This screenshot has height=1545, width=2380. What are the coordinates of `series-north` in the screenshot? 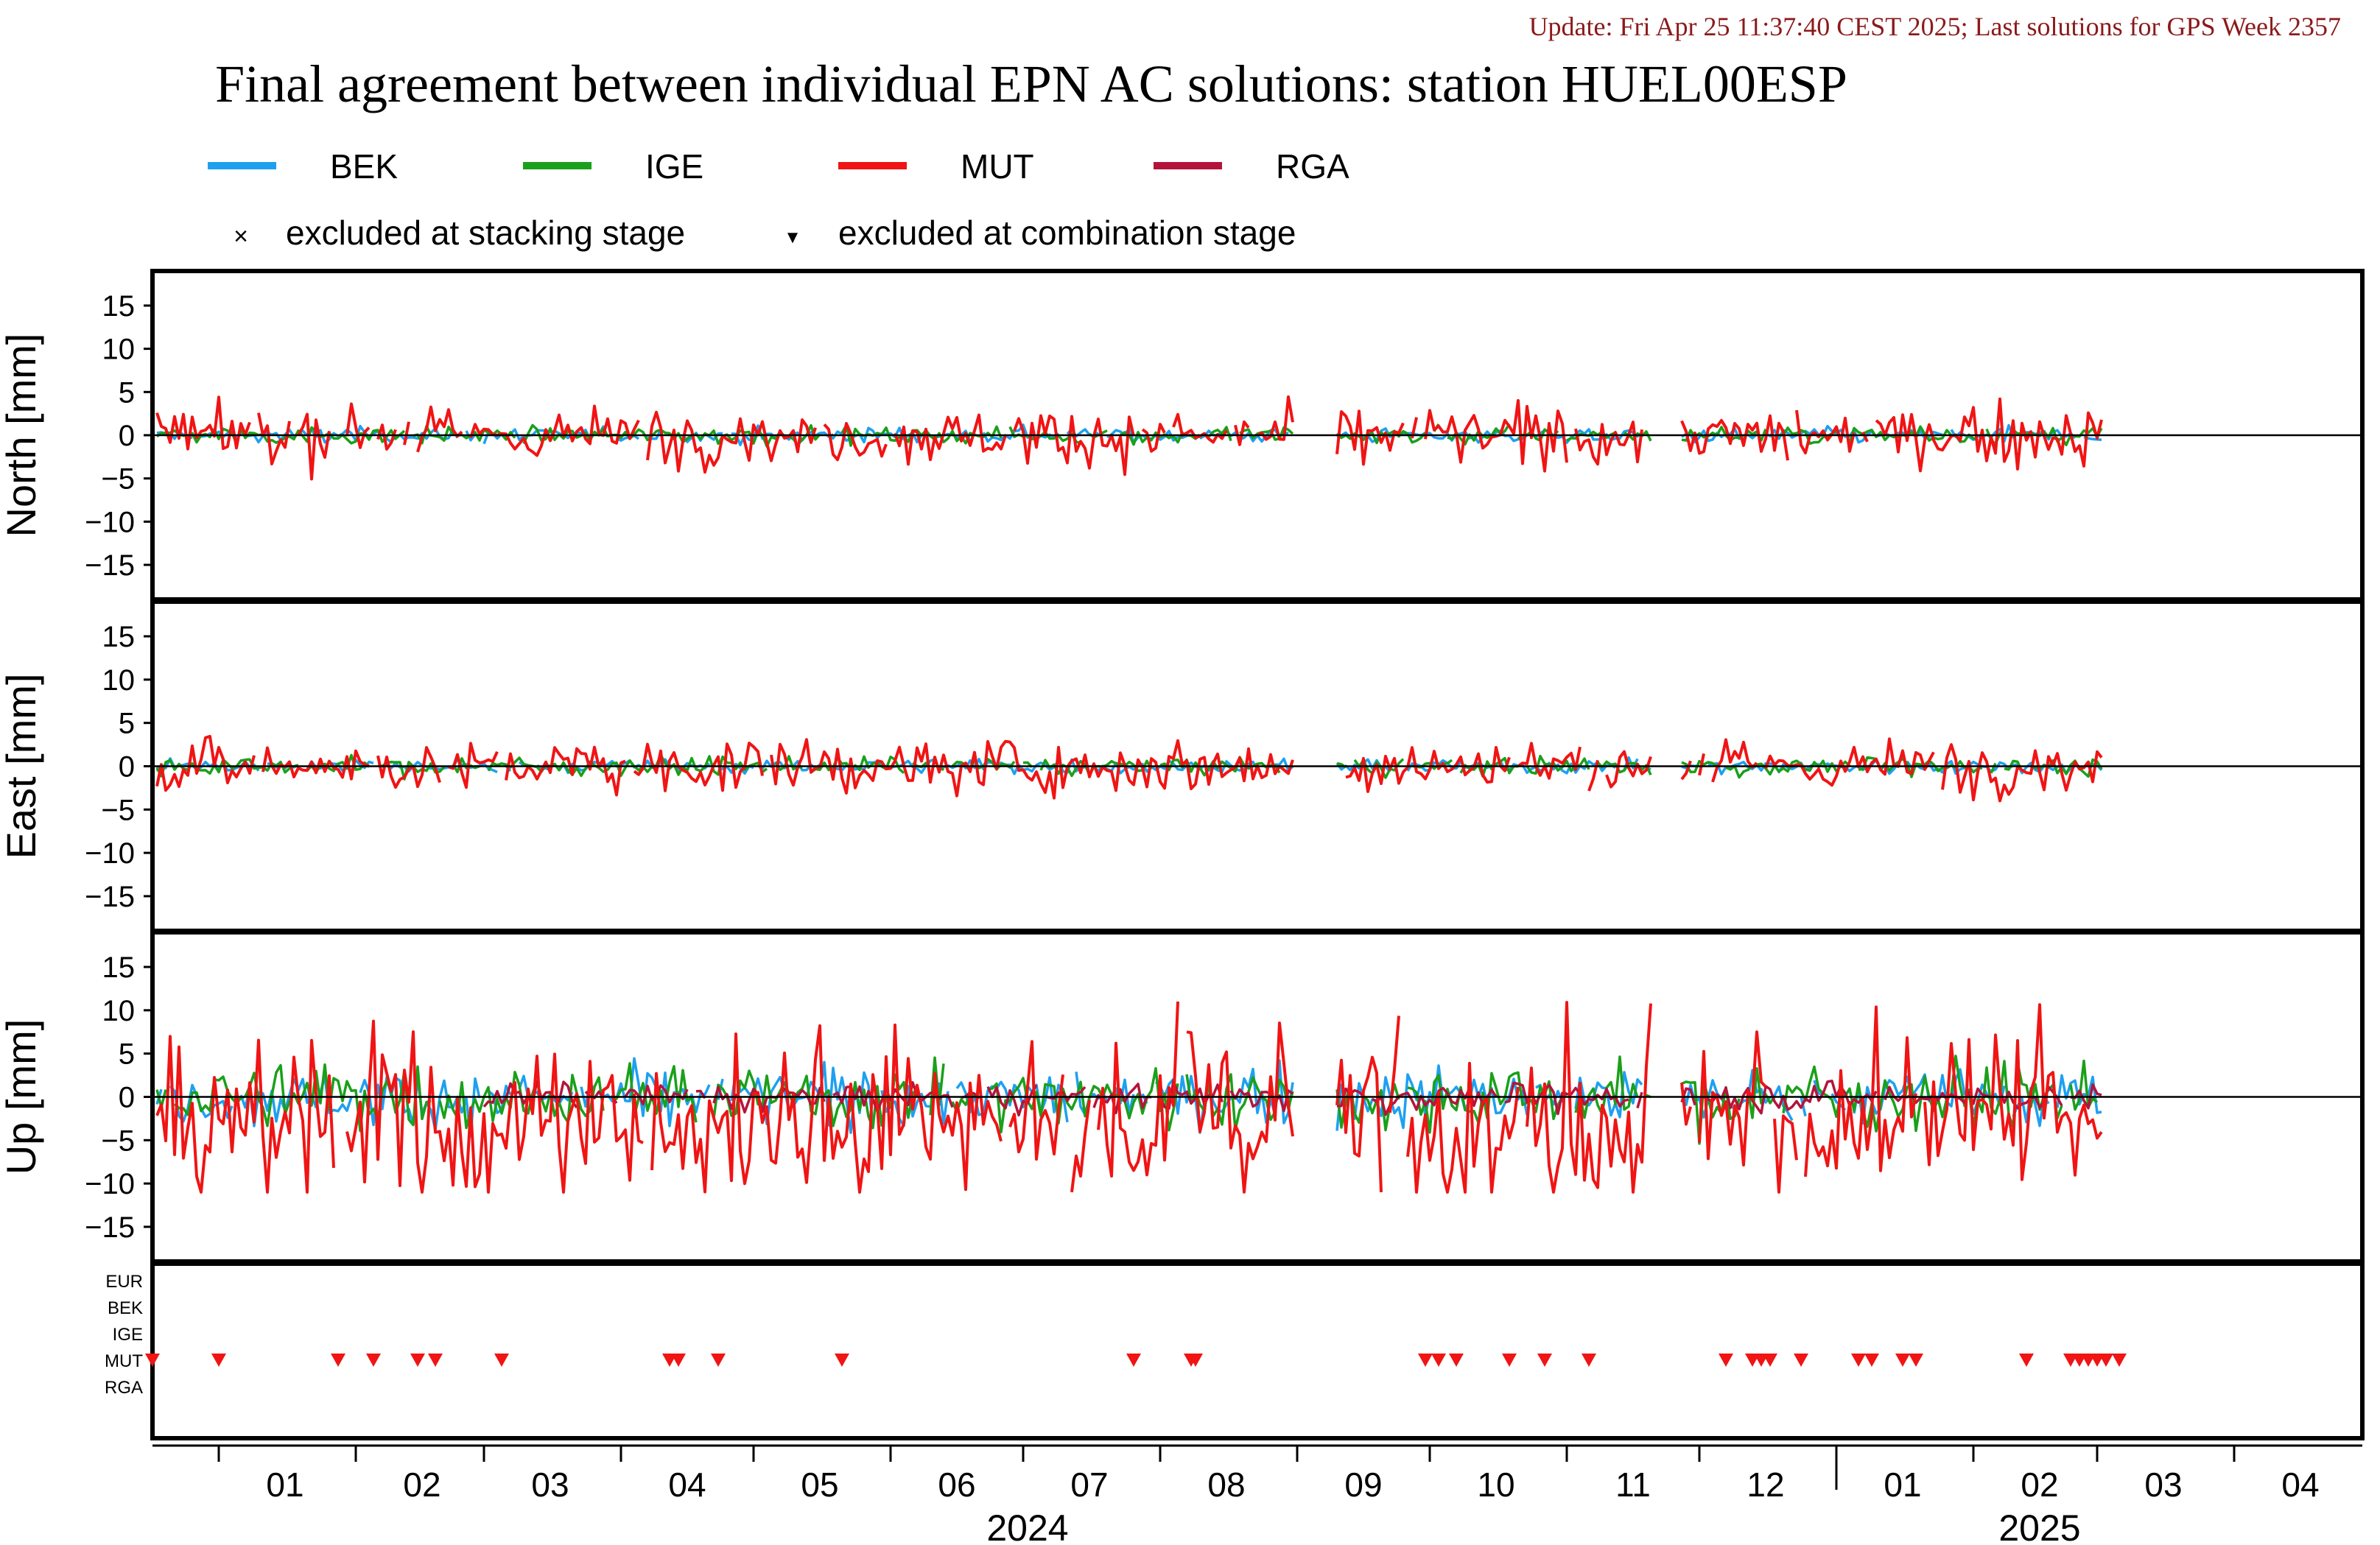 It's located at (1129, 438).